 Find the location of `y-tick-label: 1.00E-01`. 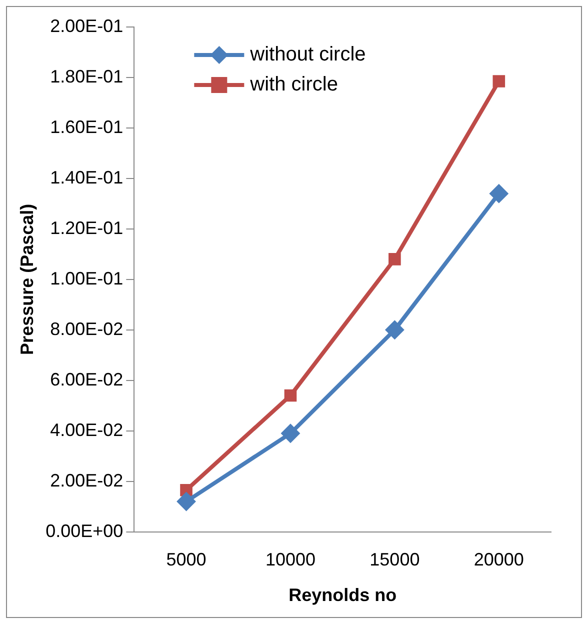

y-tick-label: 1.00E-01 is located at coordinates (87, 278).